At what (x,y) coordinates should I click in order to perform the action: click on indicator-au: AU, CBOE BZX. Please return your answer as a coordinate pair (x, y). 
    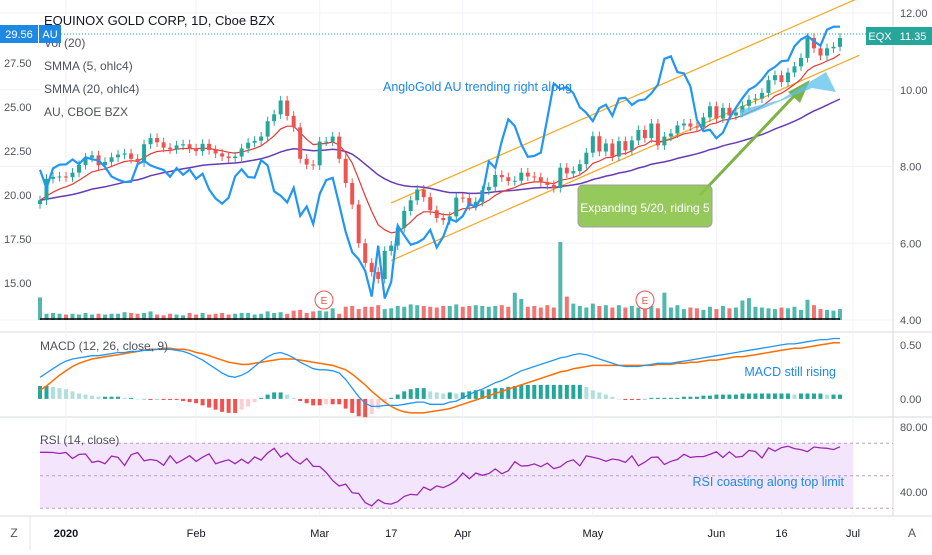
    Looking at the image, I should click on (86, 112).